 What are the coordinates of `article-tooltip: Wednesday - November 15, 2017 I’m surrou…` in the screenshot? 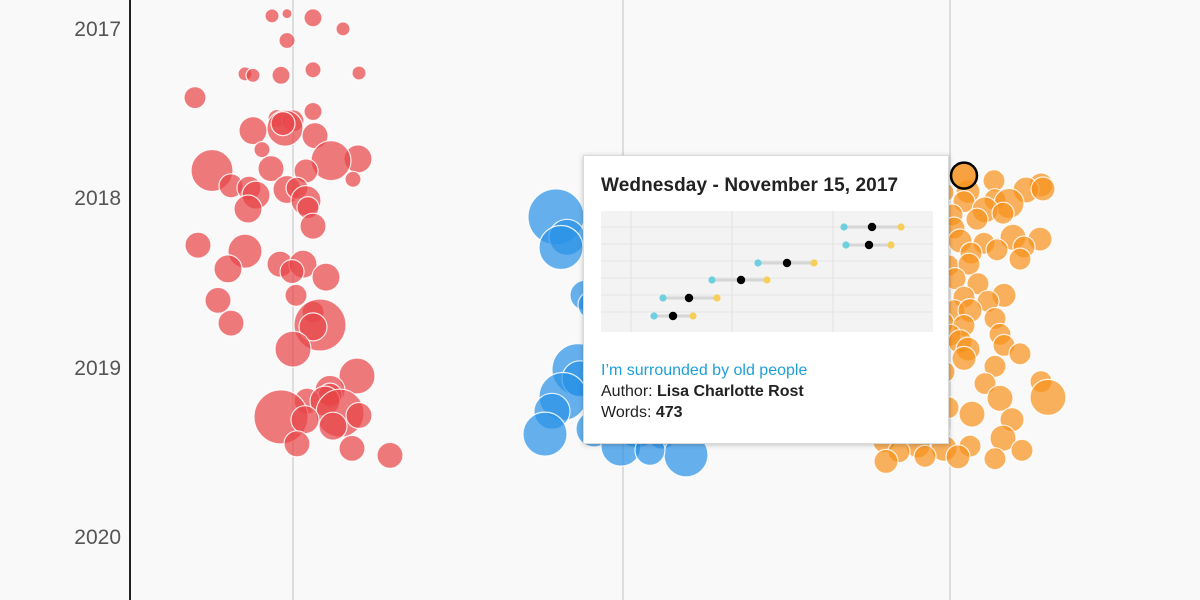 It's located at (766, 299).